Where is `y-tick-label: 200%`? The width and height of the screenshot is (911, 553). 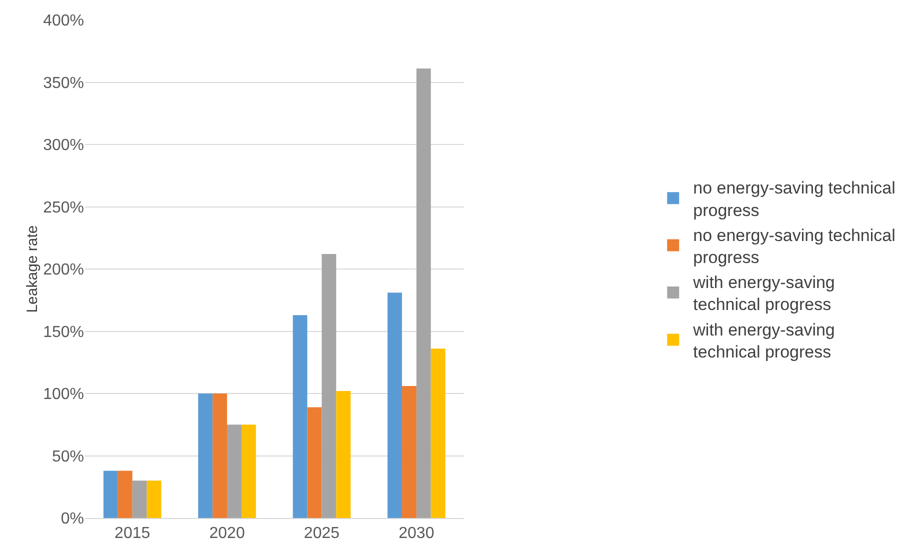 y-tick-label: 200% is located at coordinates (63, 270).